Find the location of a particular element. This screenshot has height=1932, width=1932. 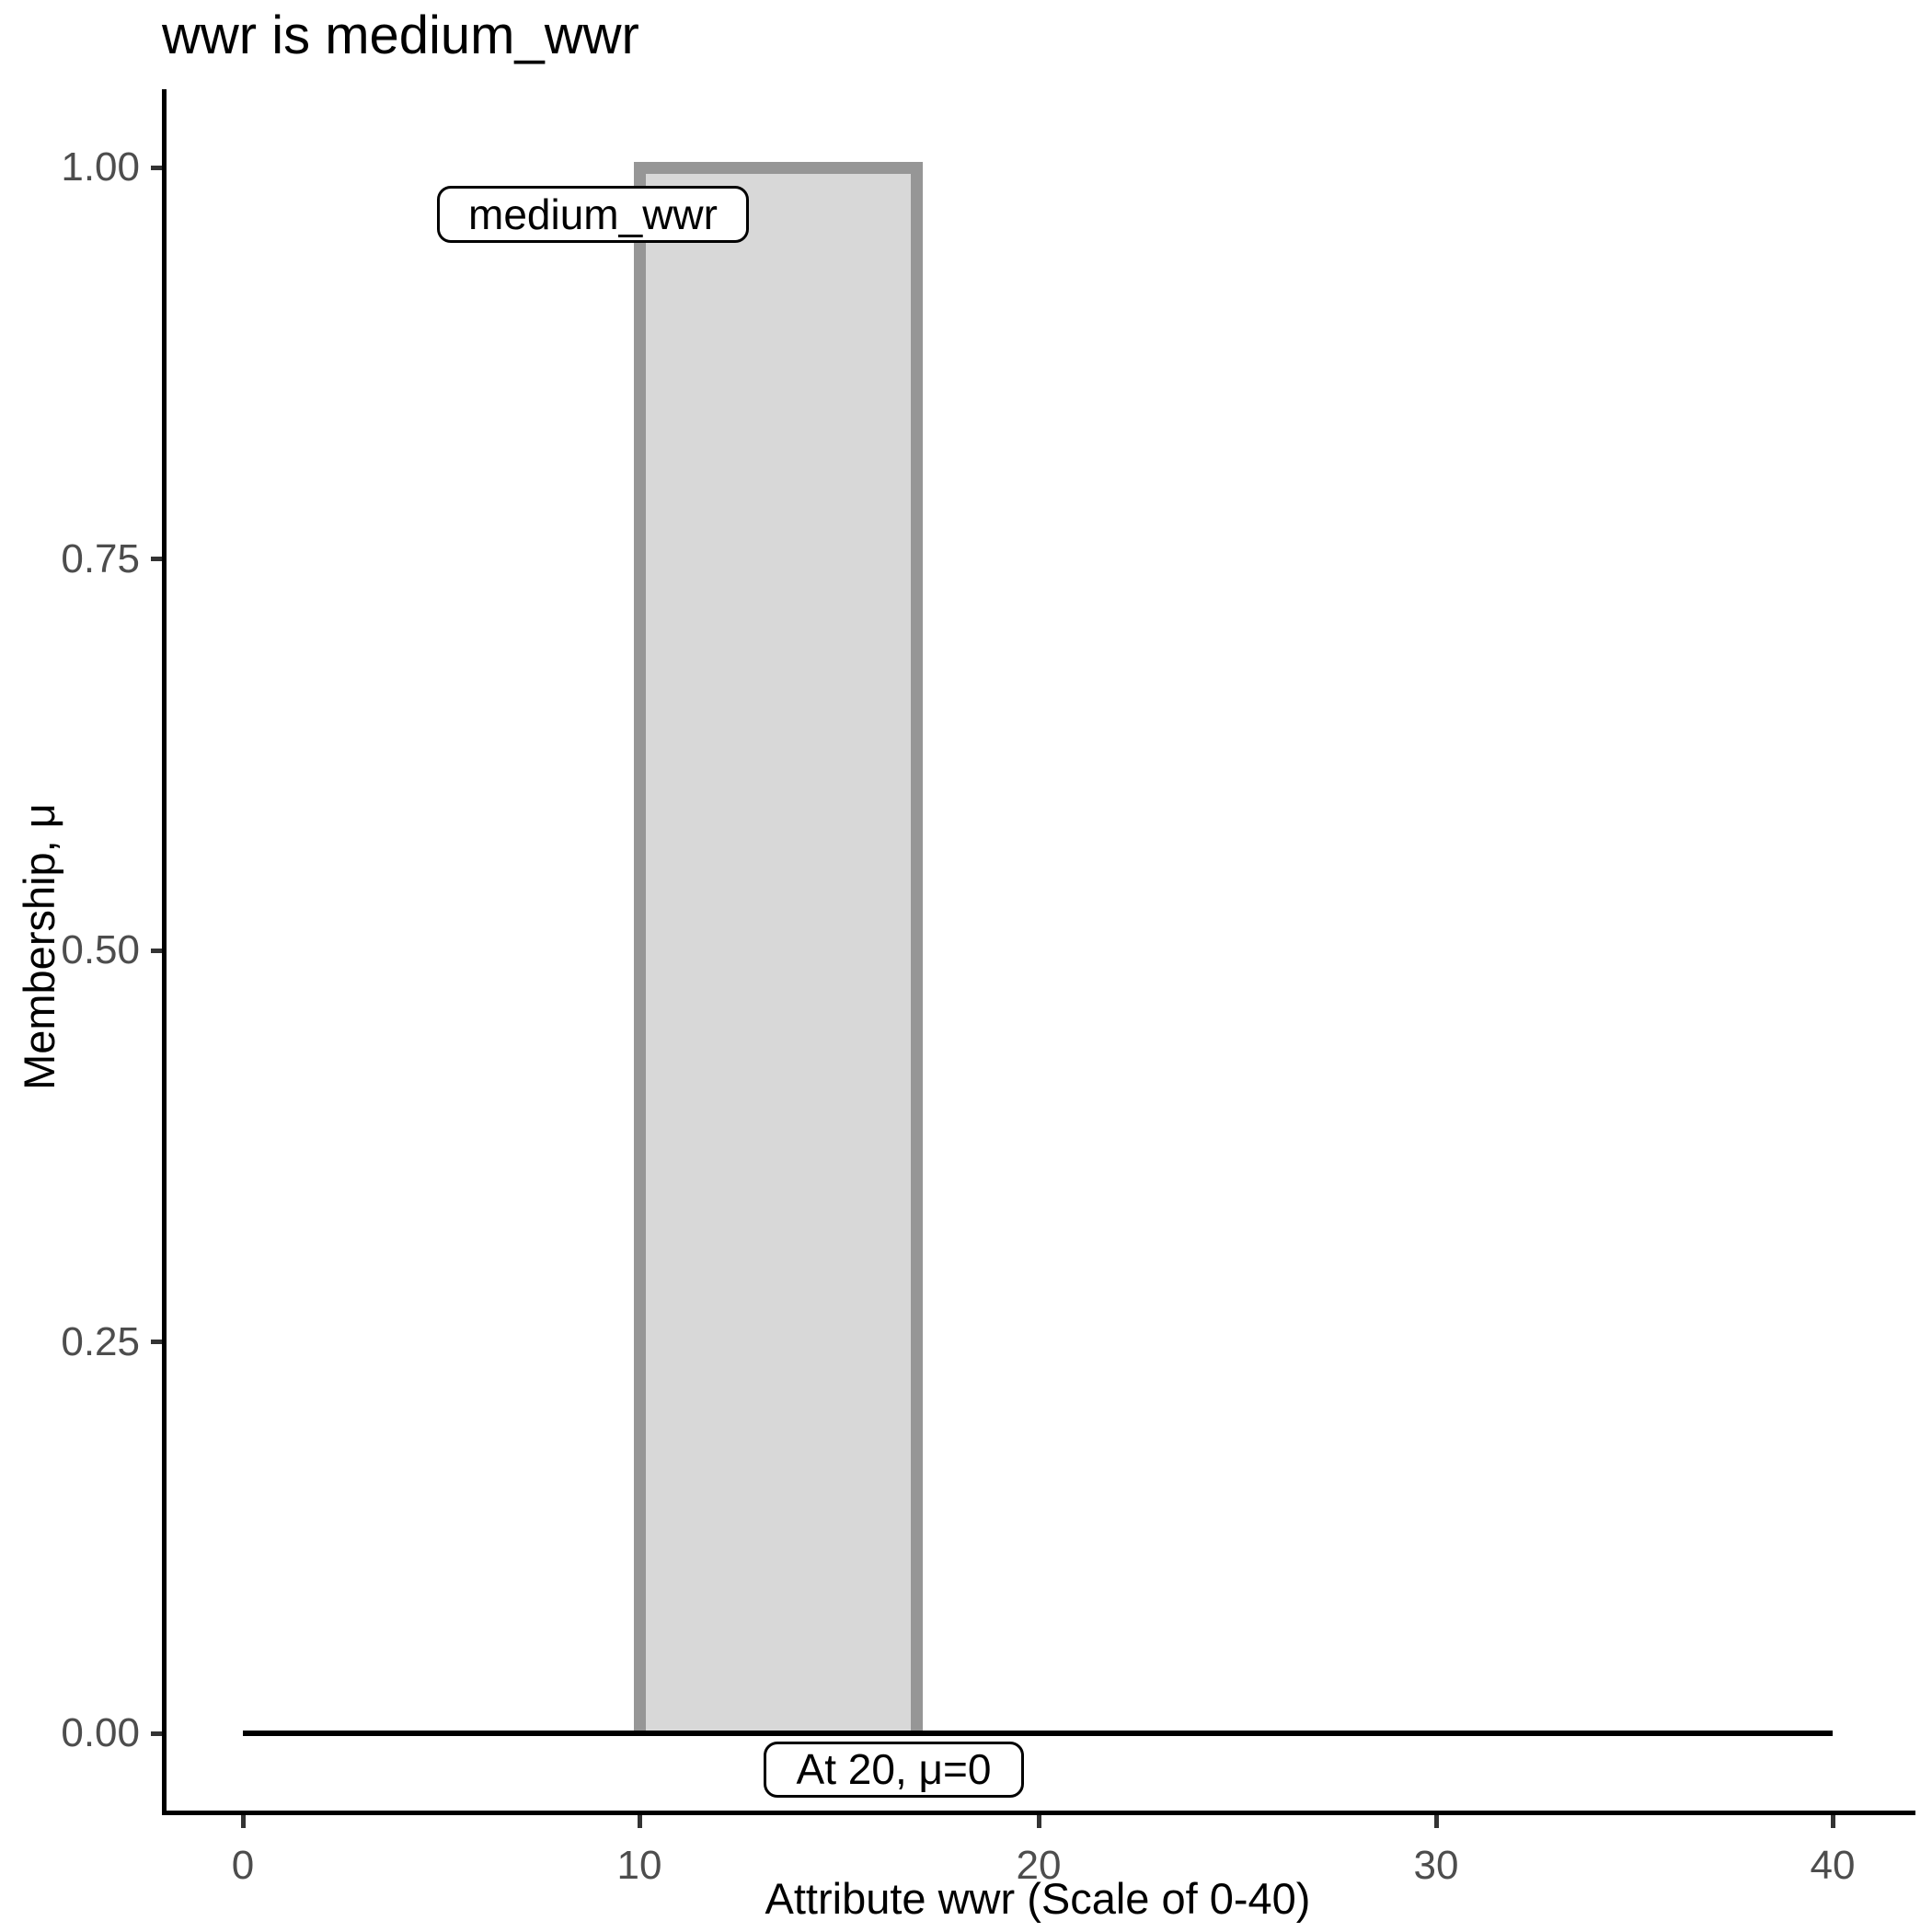

y-tick-label: 0.75 is located at coordinates (100, 558).